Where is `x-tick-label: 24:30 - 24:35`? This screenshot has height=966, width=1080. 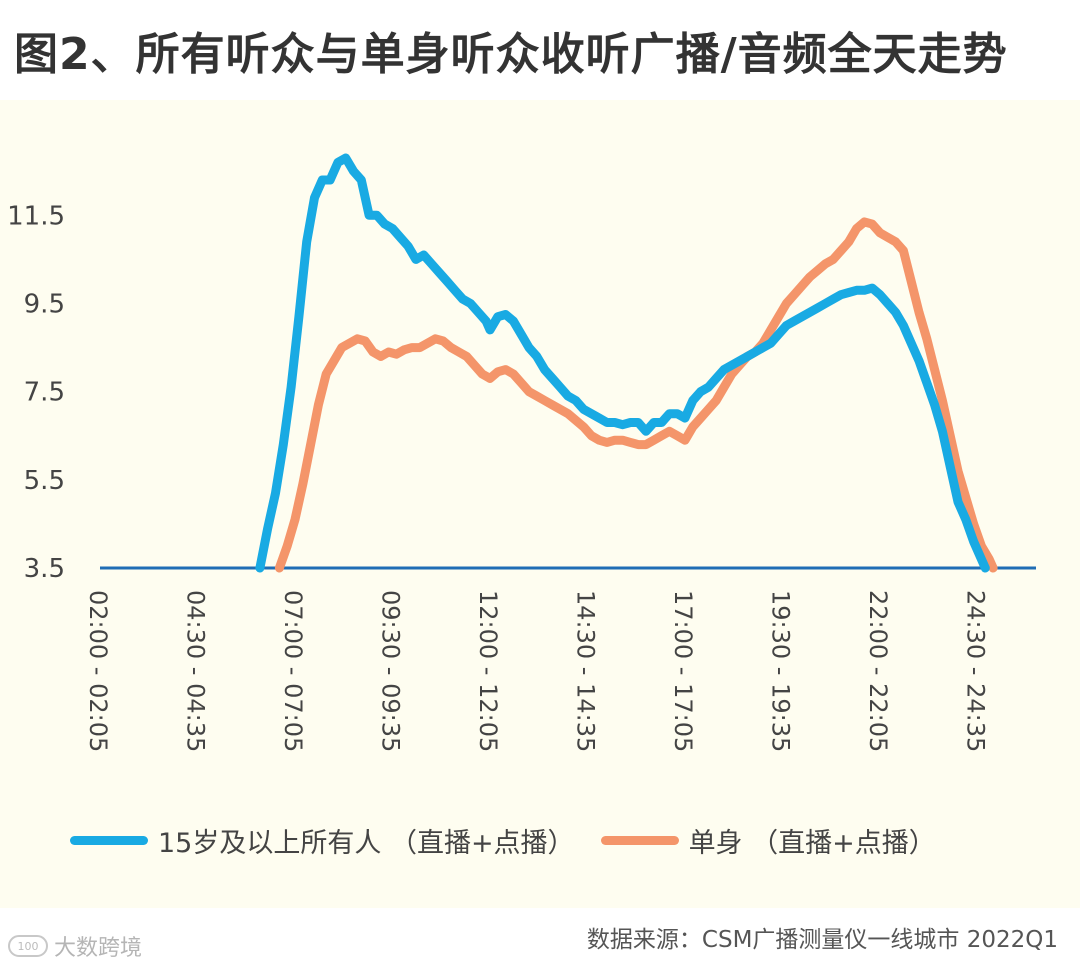
x-tick-label: 24:30 - 24:35 is located at coordinates (976, 671).